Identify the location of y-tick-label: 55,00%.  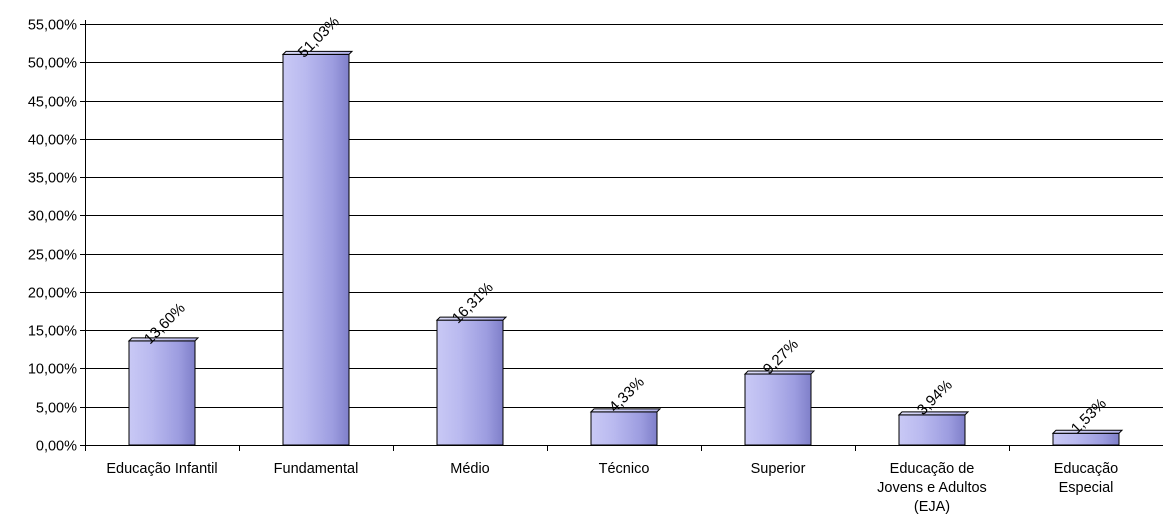
(52, 26).